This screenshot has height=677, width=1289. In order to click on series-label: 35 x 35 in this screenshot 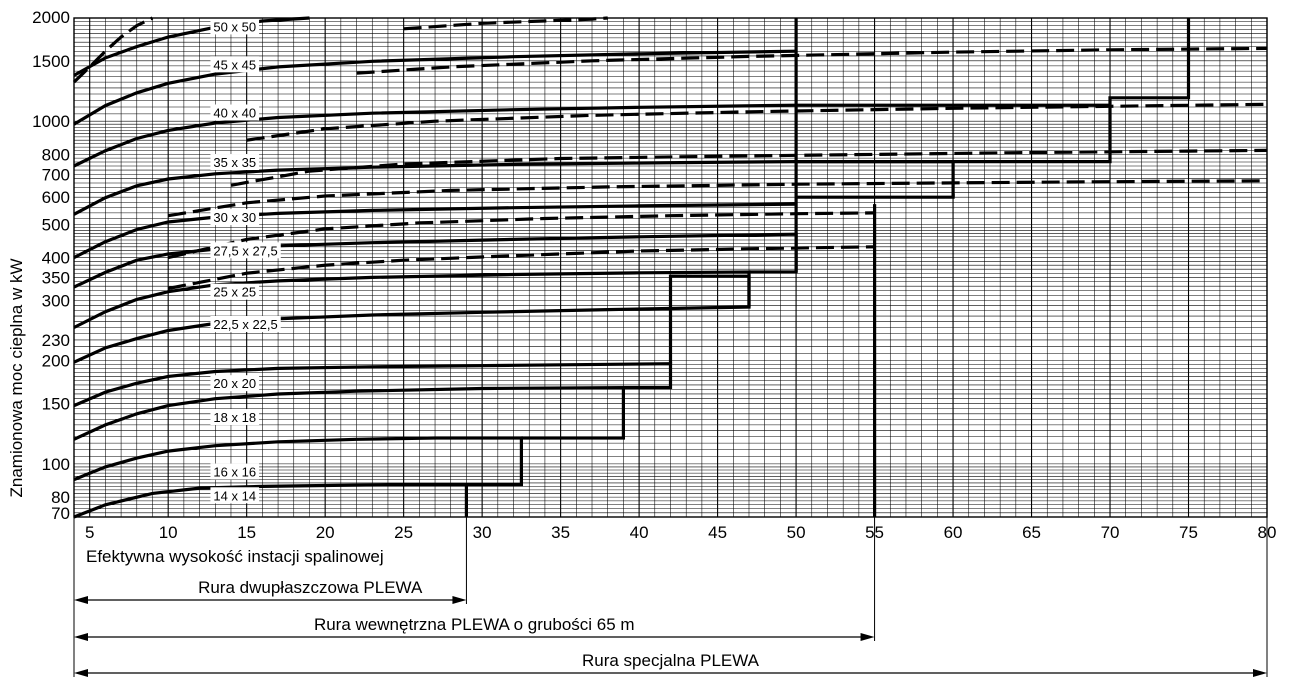, I will do `click(234, 162)`.